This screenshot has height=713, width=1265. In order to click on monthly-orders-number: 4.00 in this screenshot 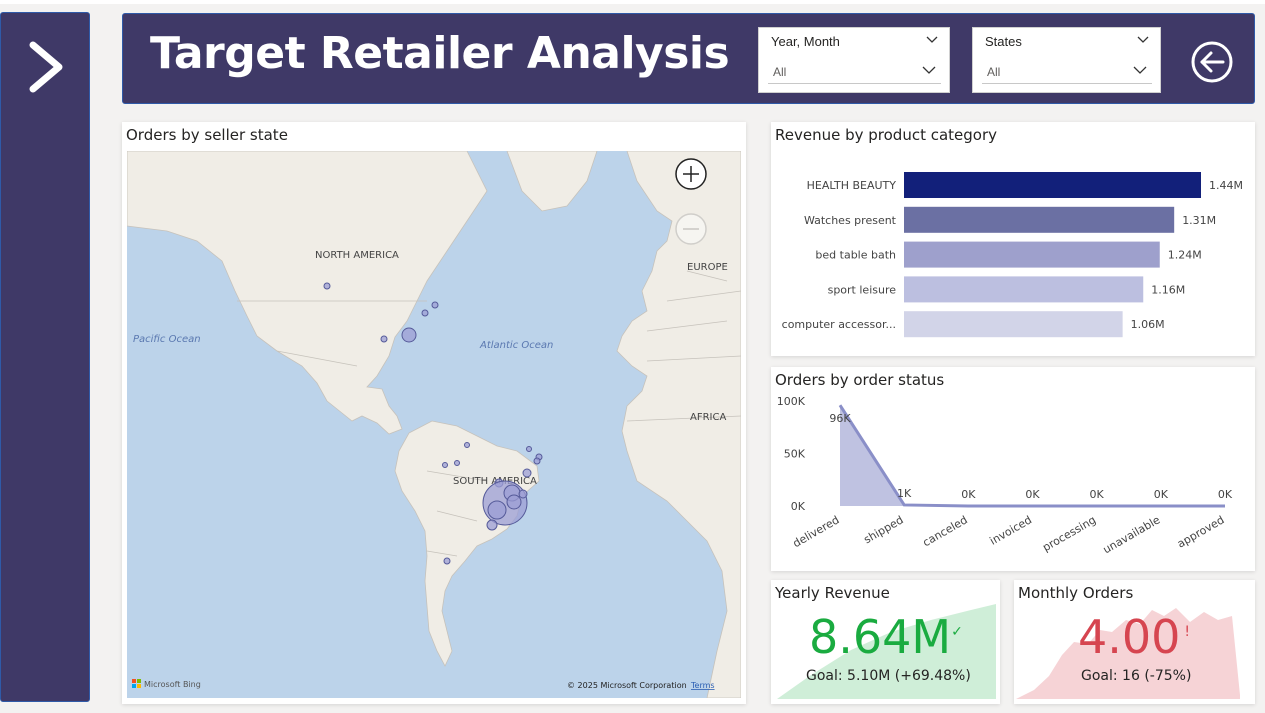, I will do `click(1129, 637)`.